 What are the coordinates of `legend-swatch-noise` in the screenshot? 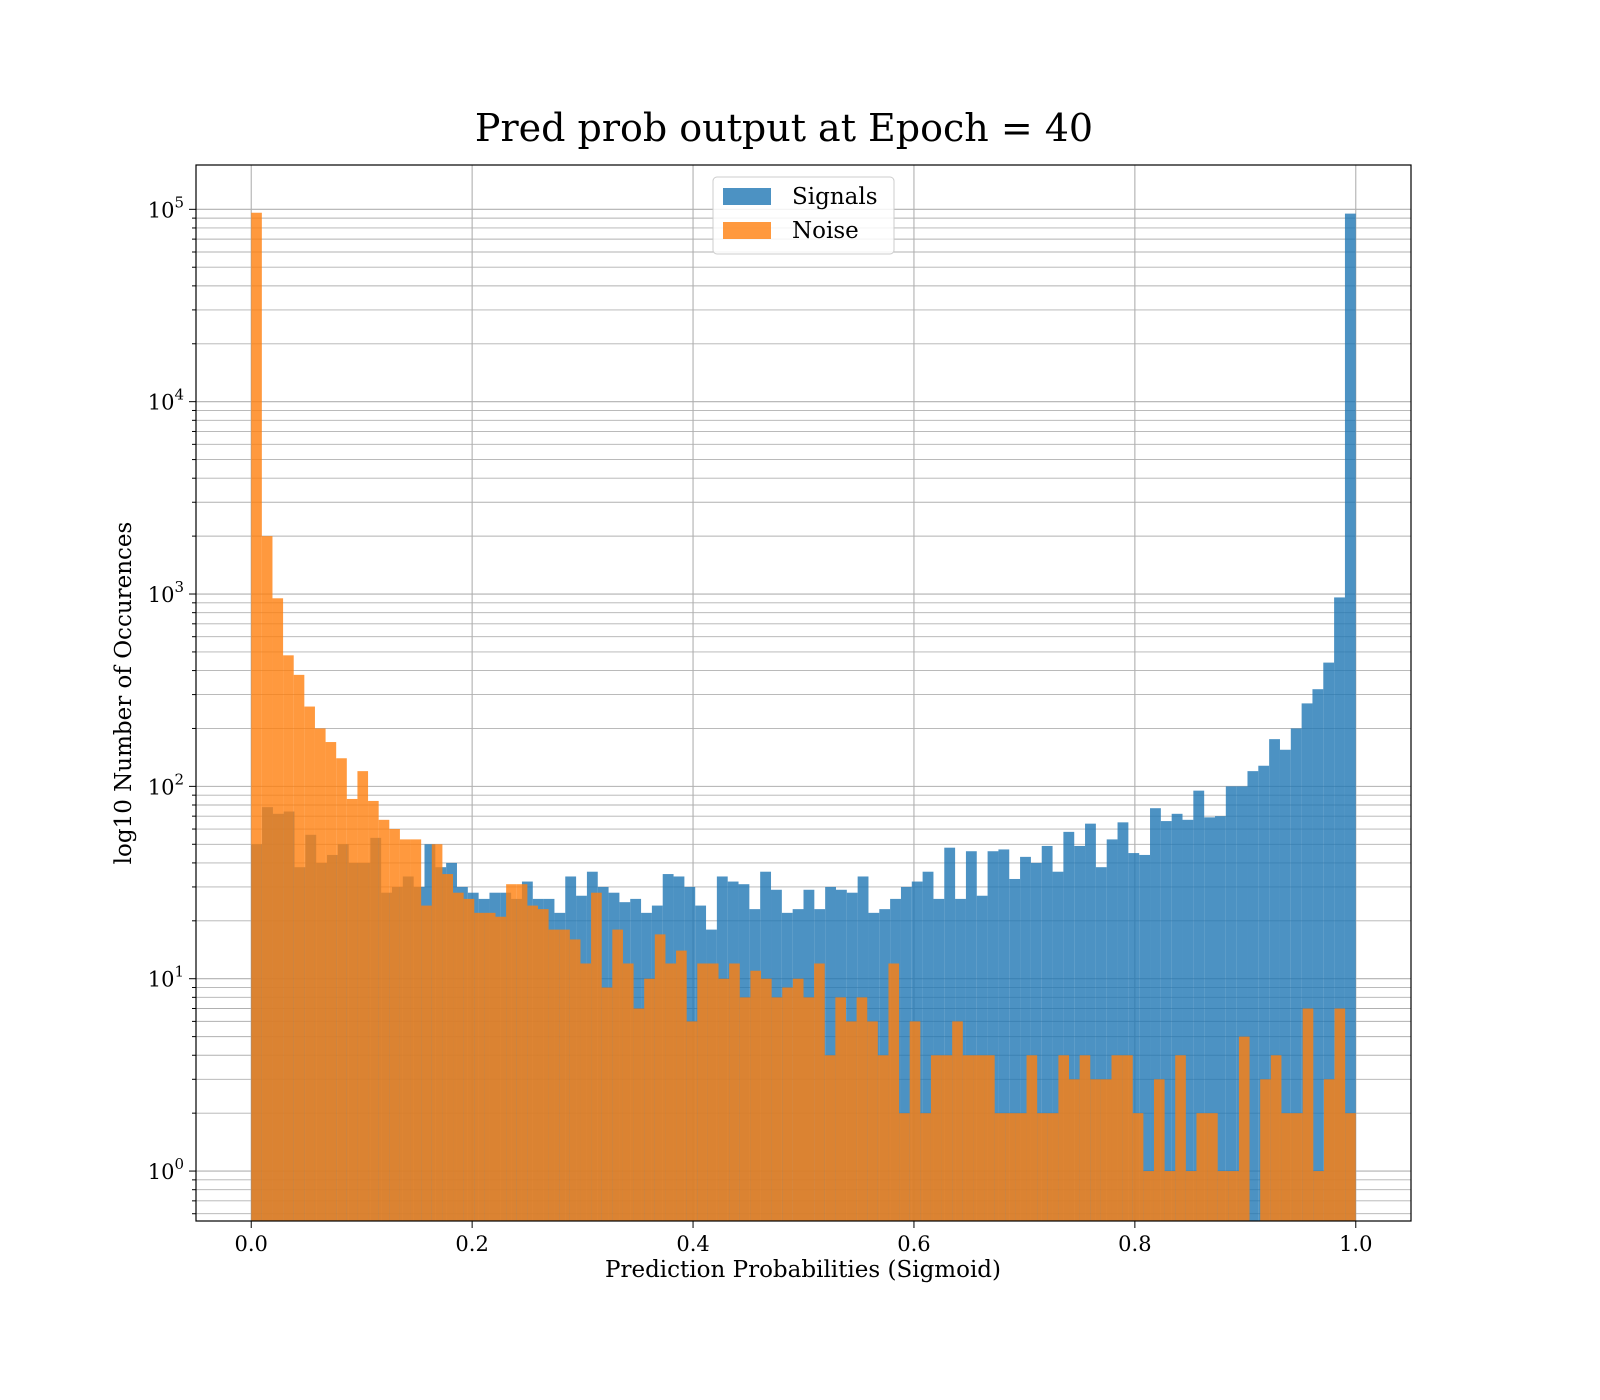 It's located at (747, 230).